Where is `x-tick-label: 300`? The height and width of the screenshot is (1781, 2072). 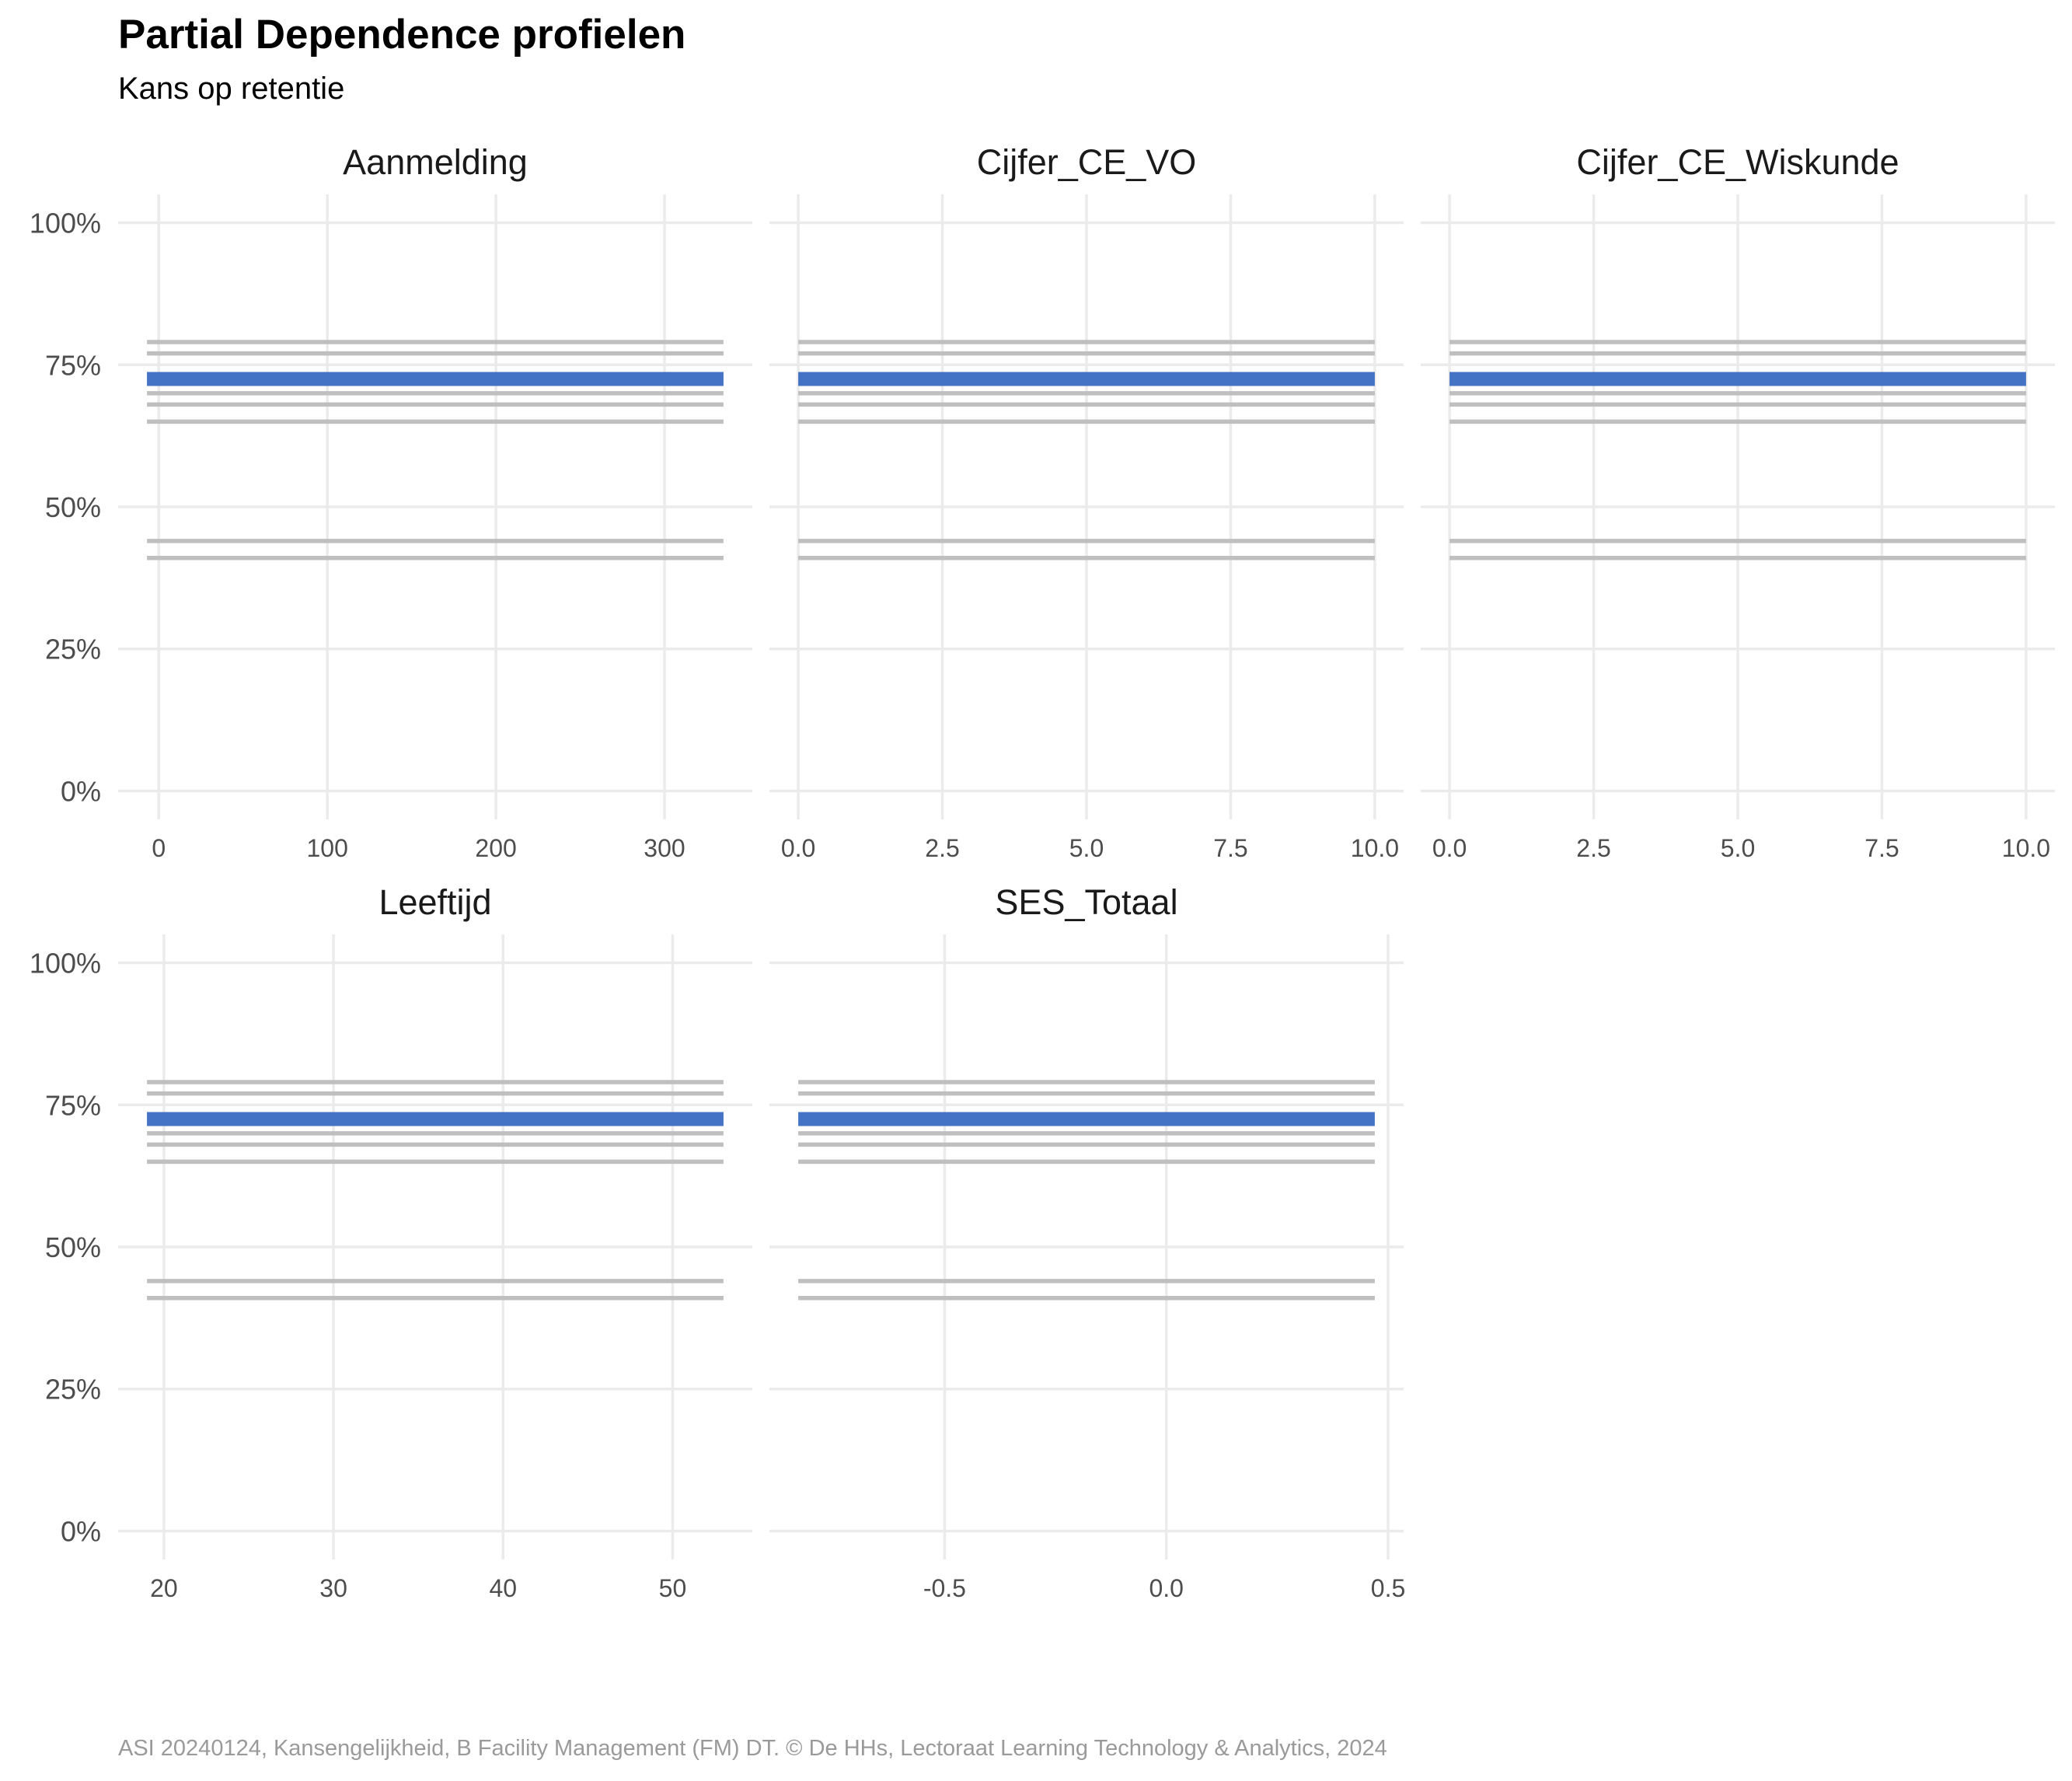
x-tick-label: 300 is located at coordinates (664, 848).